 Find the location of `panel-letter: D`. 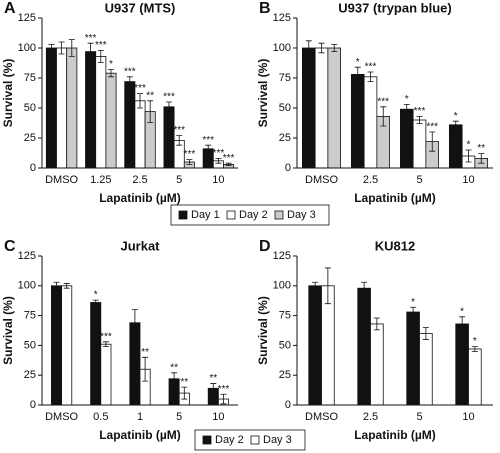

panel-letter: D is located at coordinates (265, 246).